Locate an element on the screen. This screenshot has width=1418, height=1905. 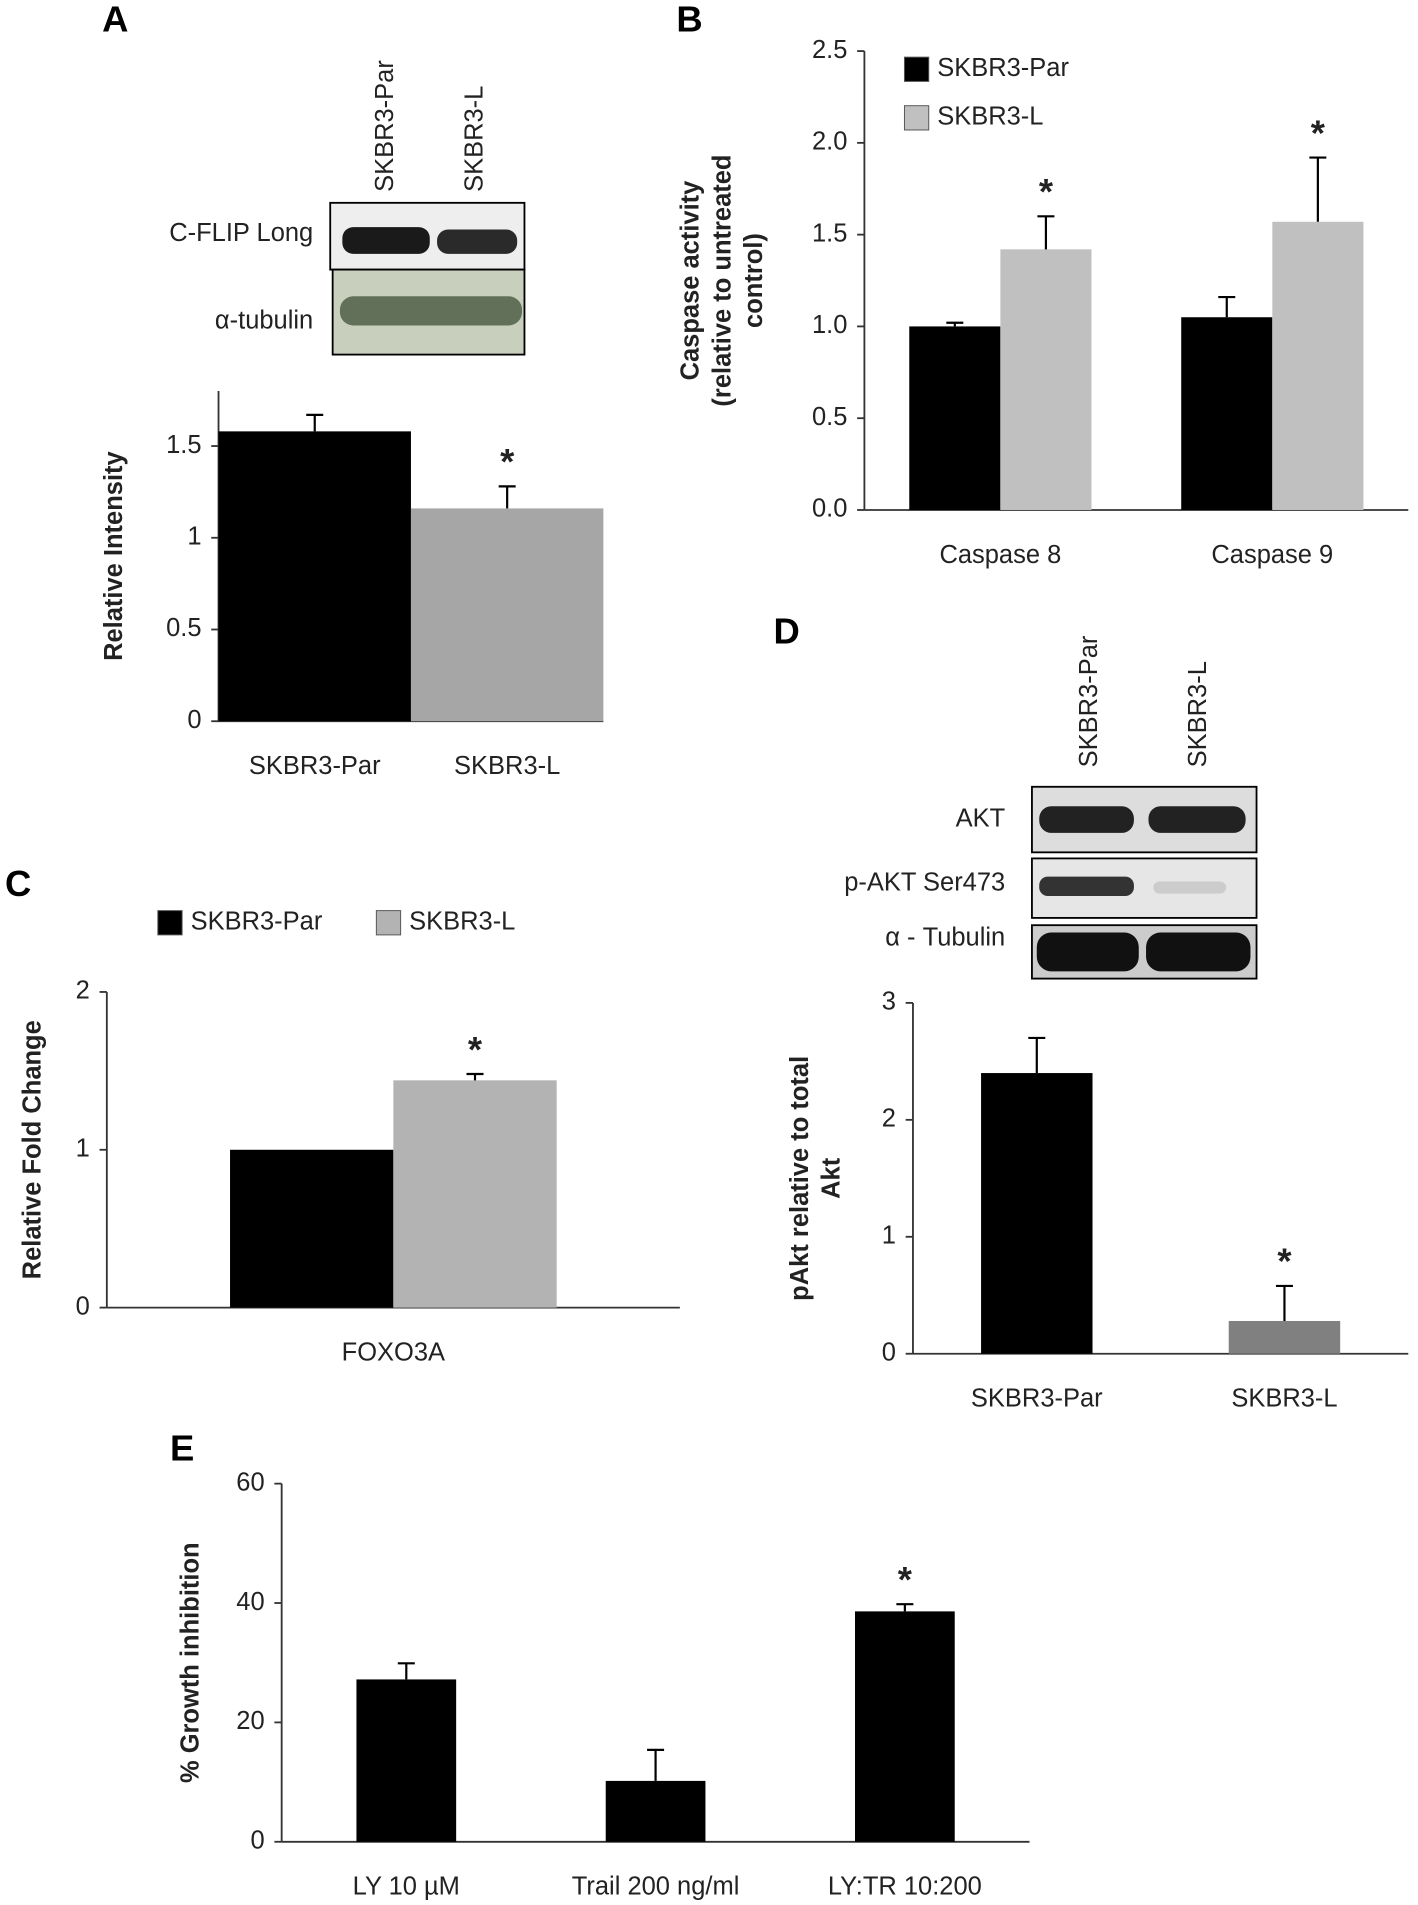
y-axis-label: pAkt relative to total is located at coordinates (800, 1178).